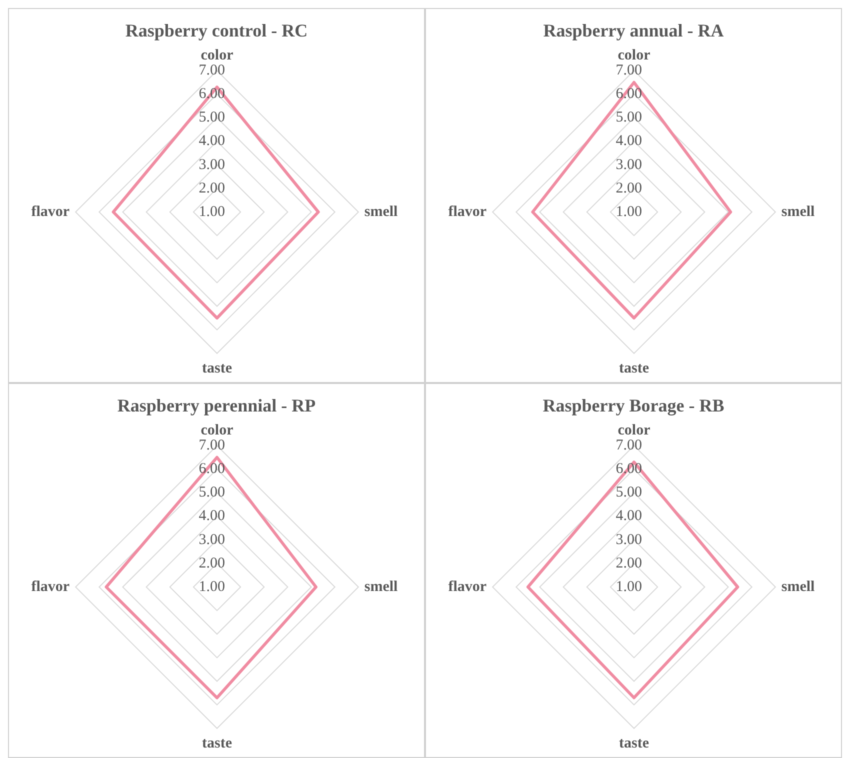 The image size is (851, 758). Describe the element at coordinates (216, 405) in the screenshot. I see `chart-title: Raspberry perennial - RP` at that location.